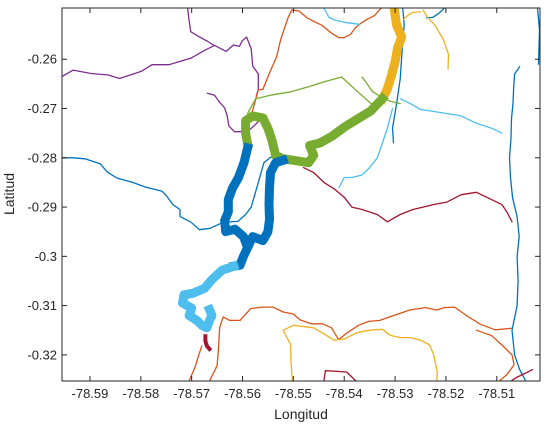 The image size is (550, 429). I want to click on x-tick-label: -78.54, so click(344, 393).